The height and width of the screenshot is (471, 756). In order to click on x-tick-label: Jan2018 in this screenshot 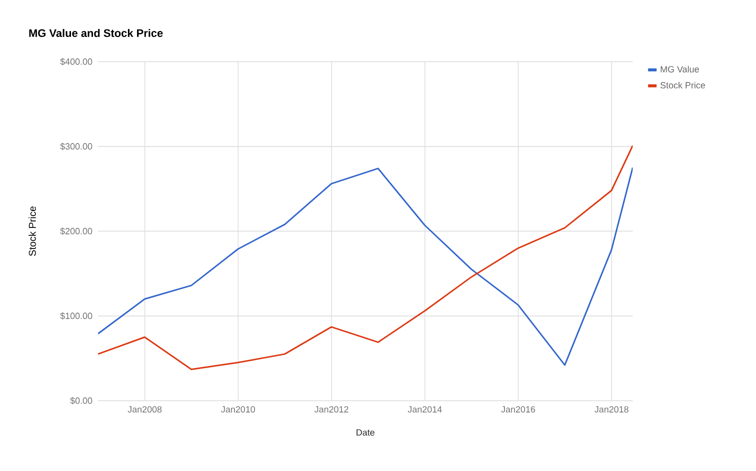, I will do `click(611, 409)`.